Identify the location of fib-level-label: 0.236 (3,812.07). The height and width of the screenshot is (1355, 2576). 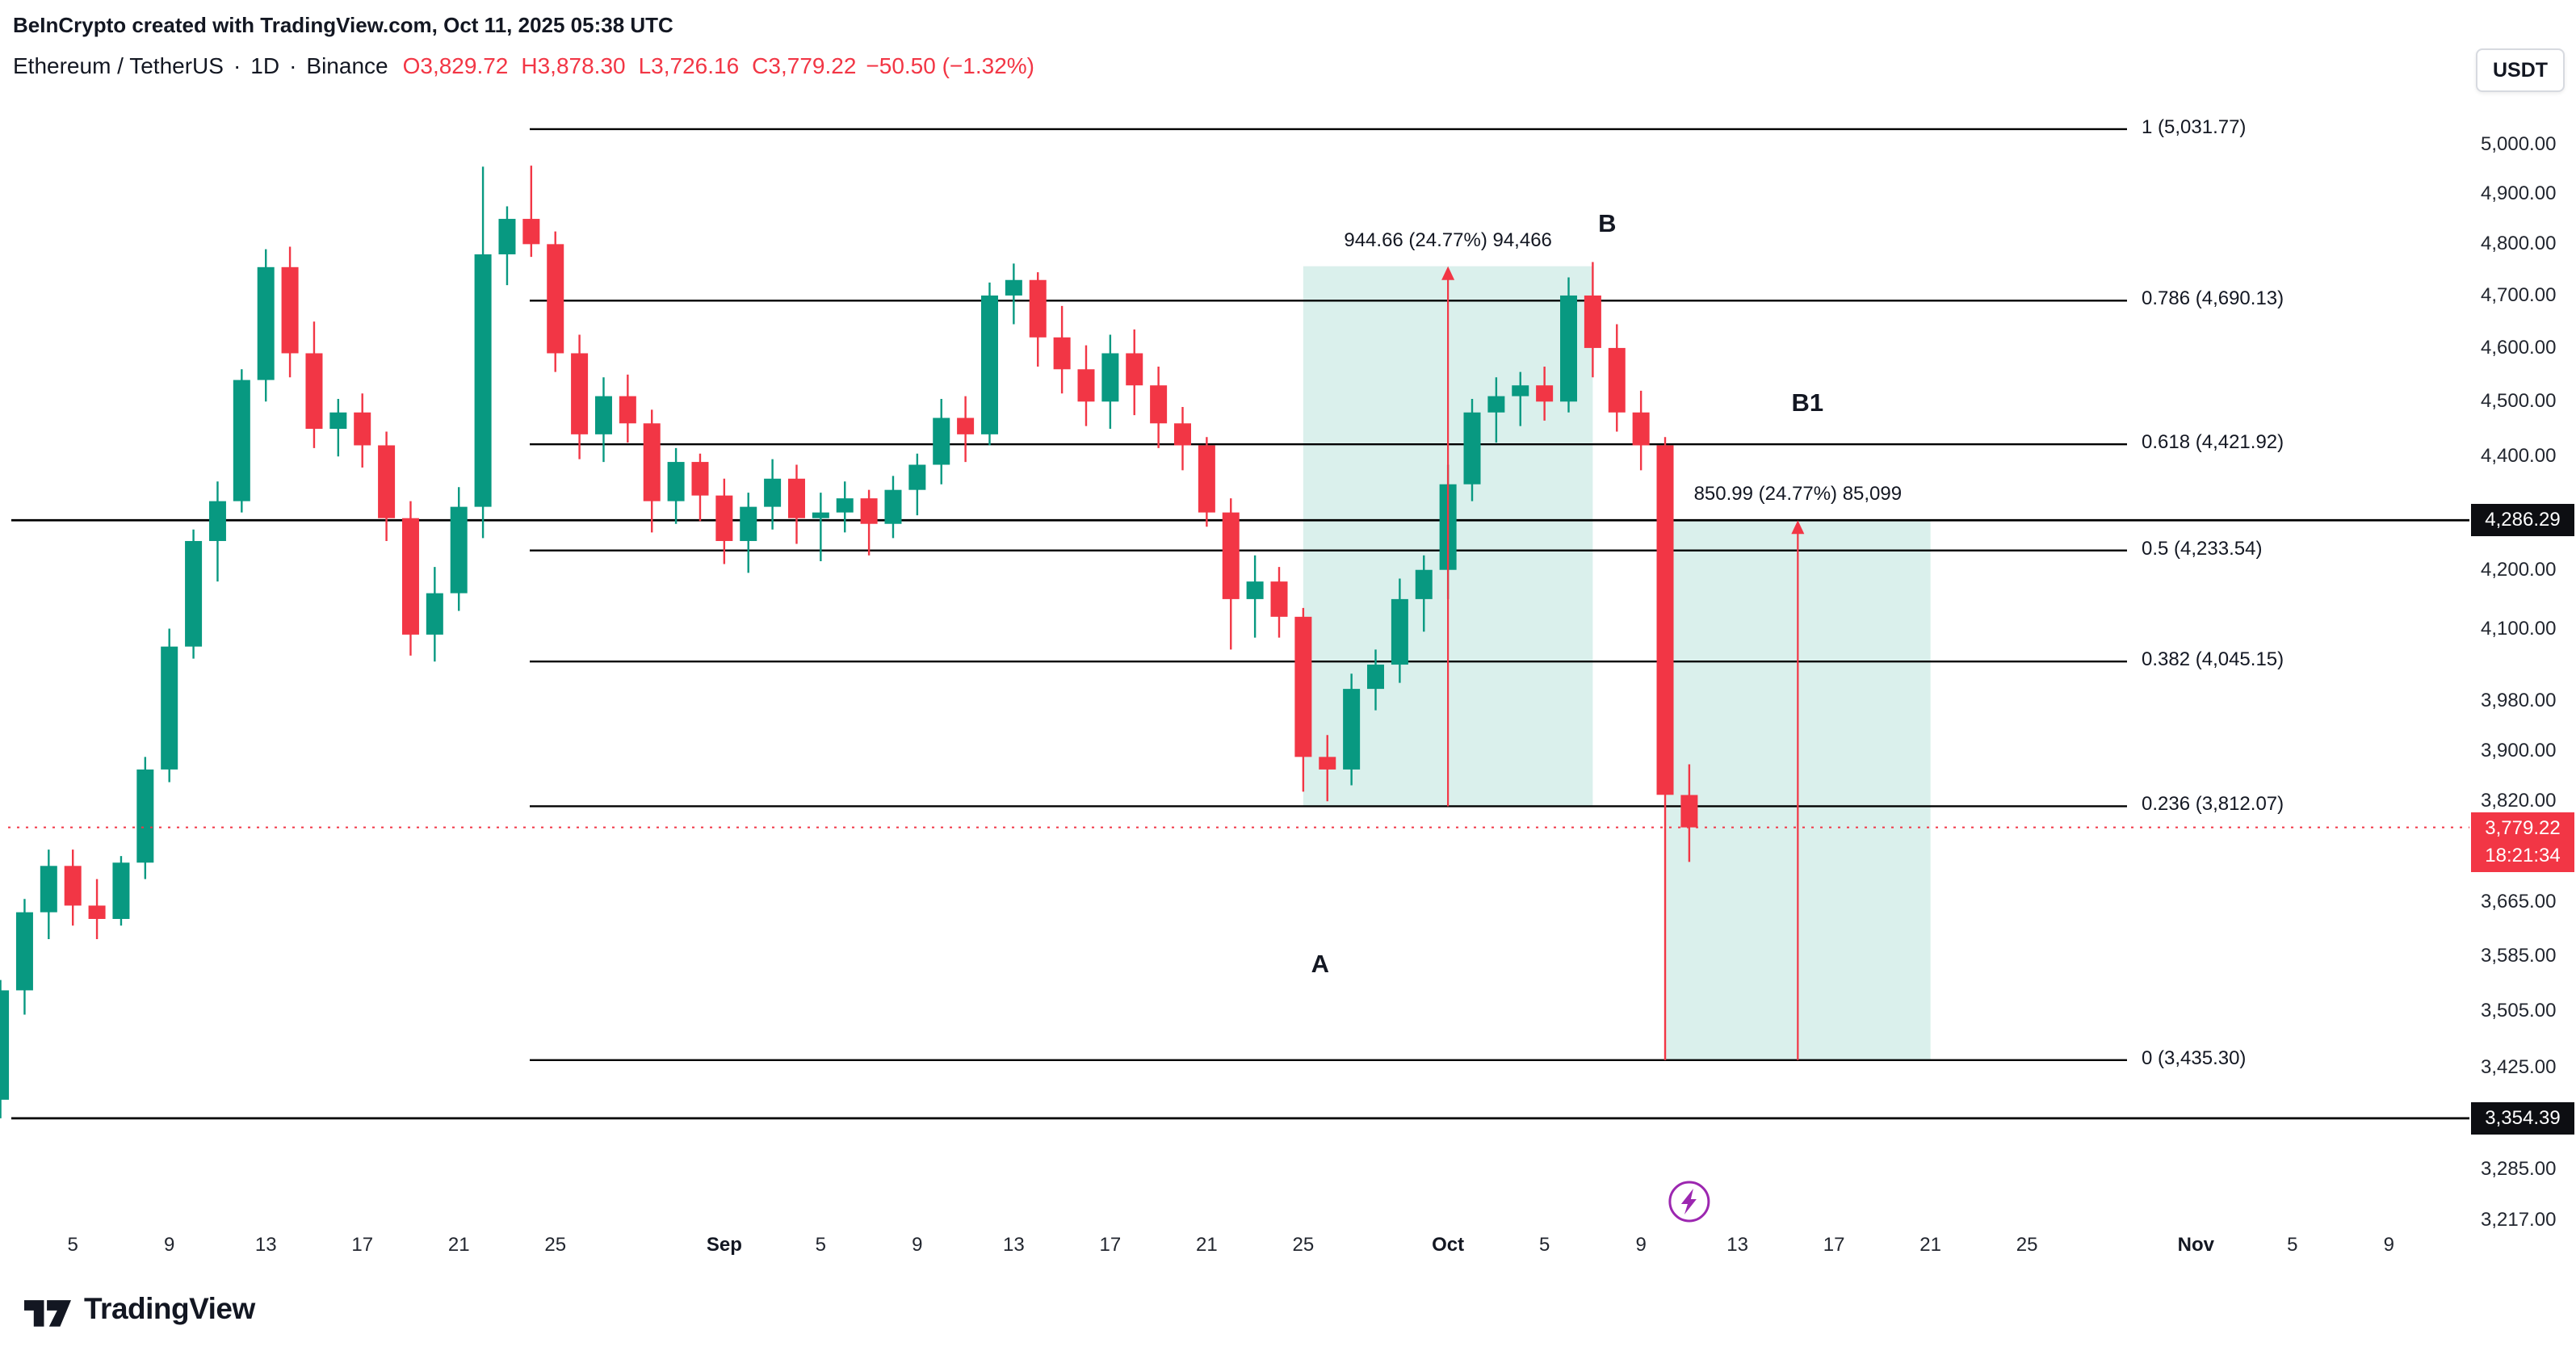
(2213, 805).